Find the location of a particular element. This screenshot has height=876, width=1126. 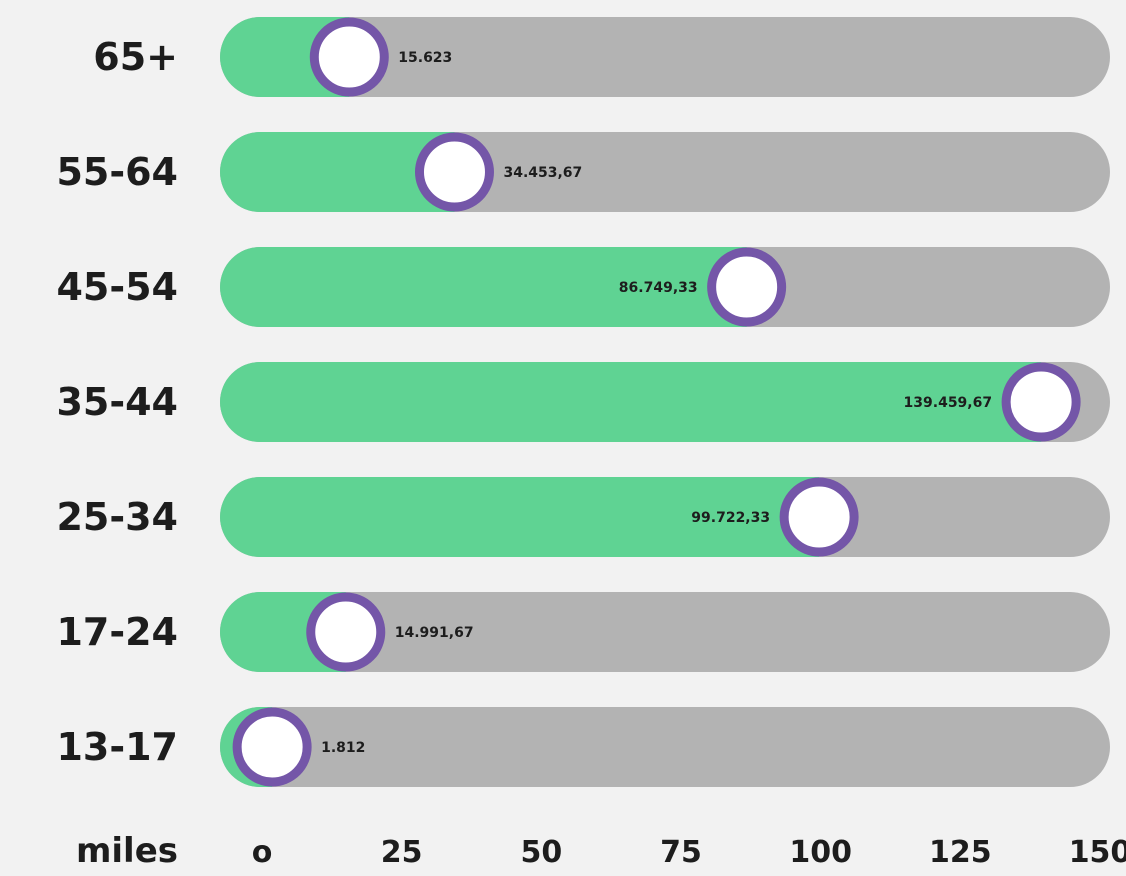

bar-row: 35-44 139.459,67 is located at coordinates (583, 402).